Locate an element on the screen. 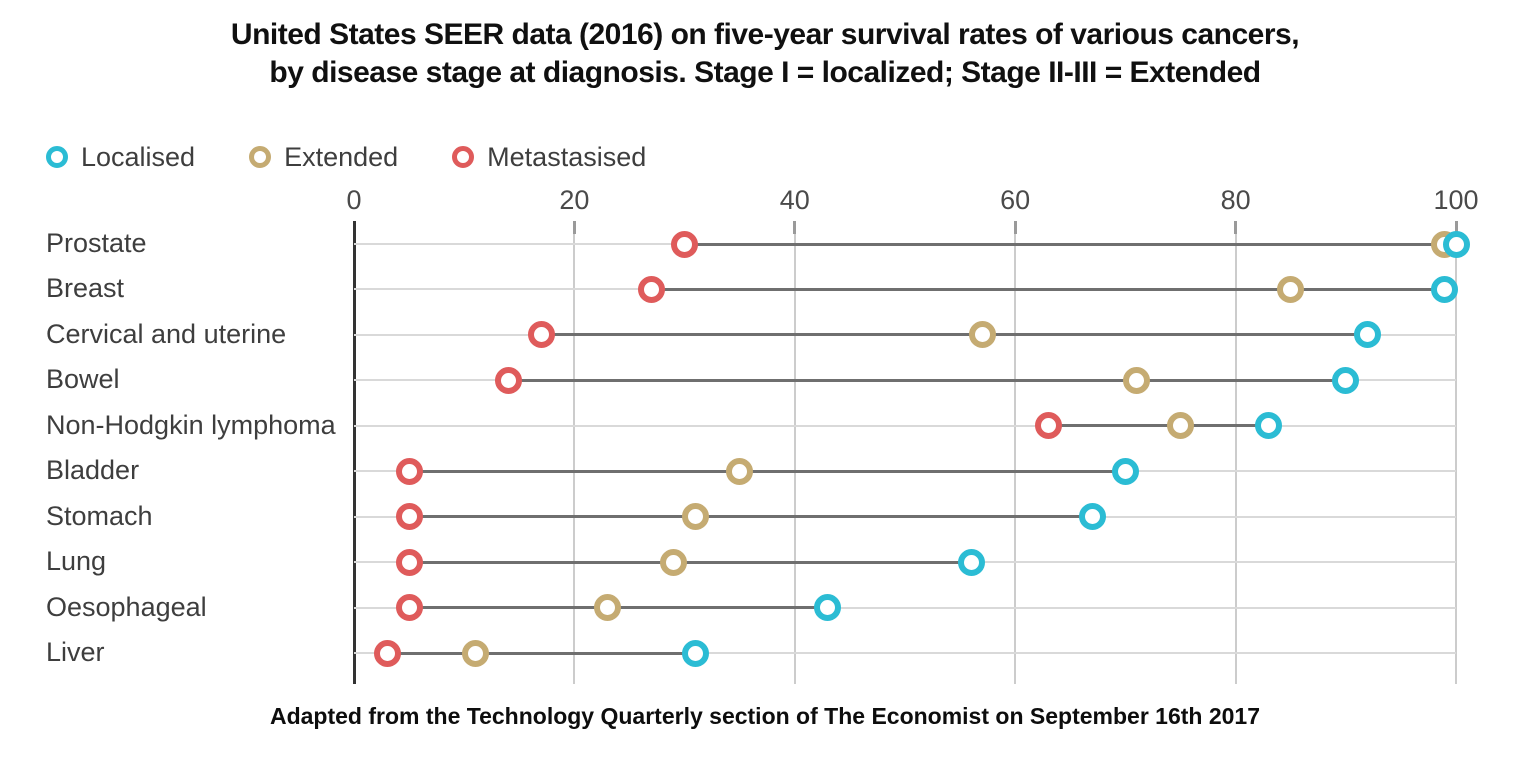  legend-item-extended: Extended is located at coordinates (323, 157).